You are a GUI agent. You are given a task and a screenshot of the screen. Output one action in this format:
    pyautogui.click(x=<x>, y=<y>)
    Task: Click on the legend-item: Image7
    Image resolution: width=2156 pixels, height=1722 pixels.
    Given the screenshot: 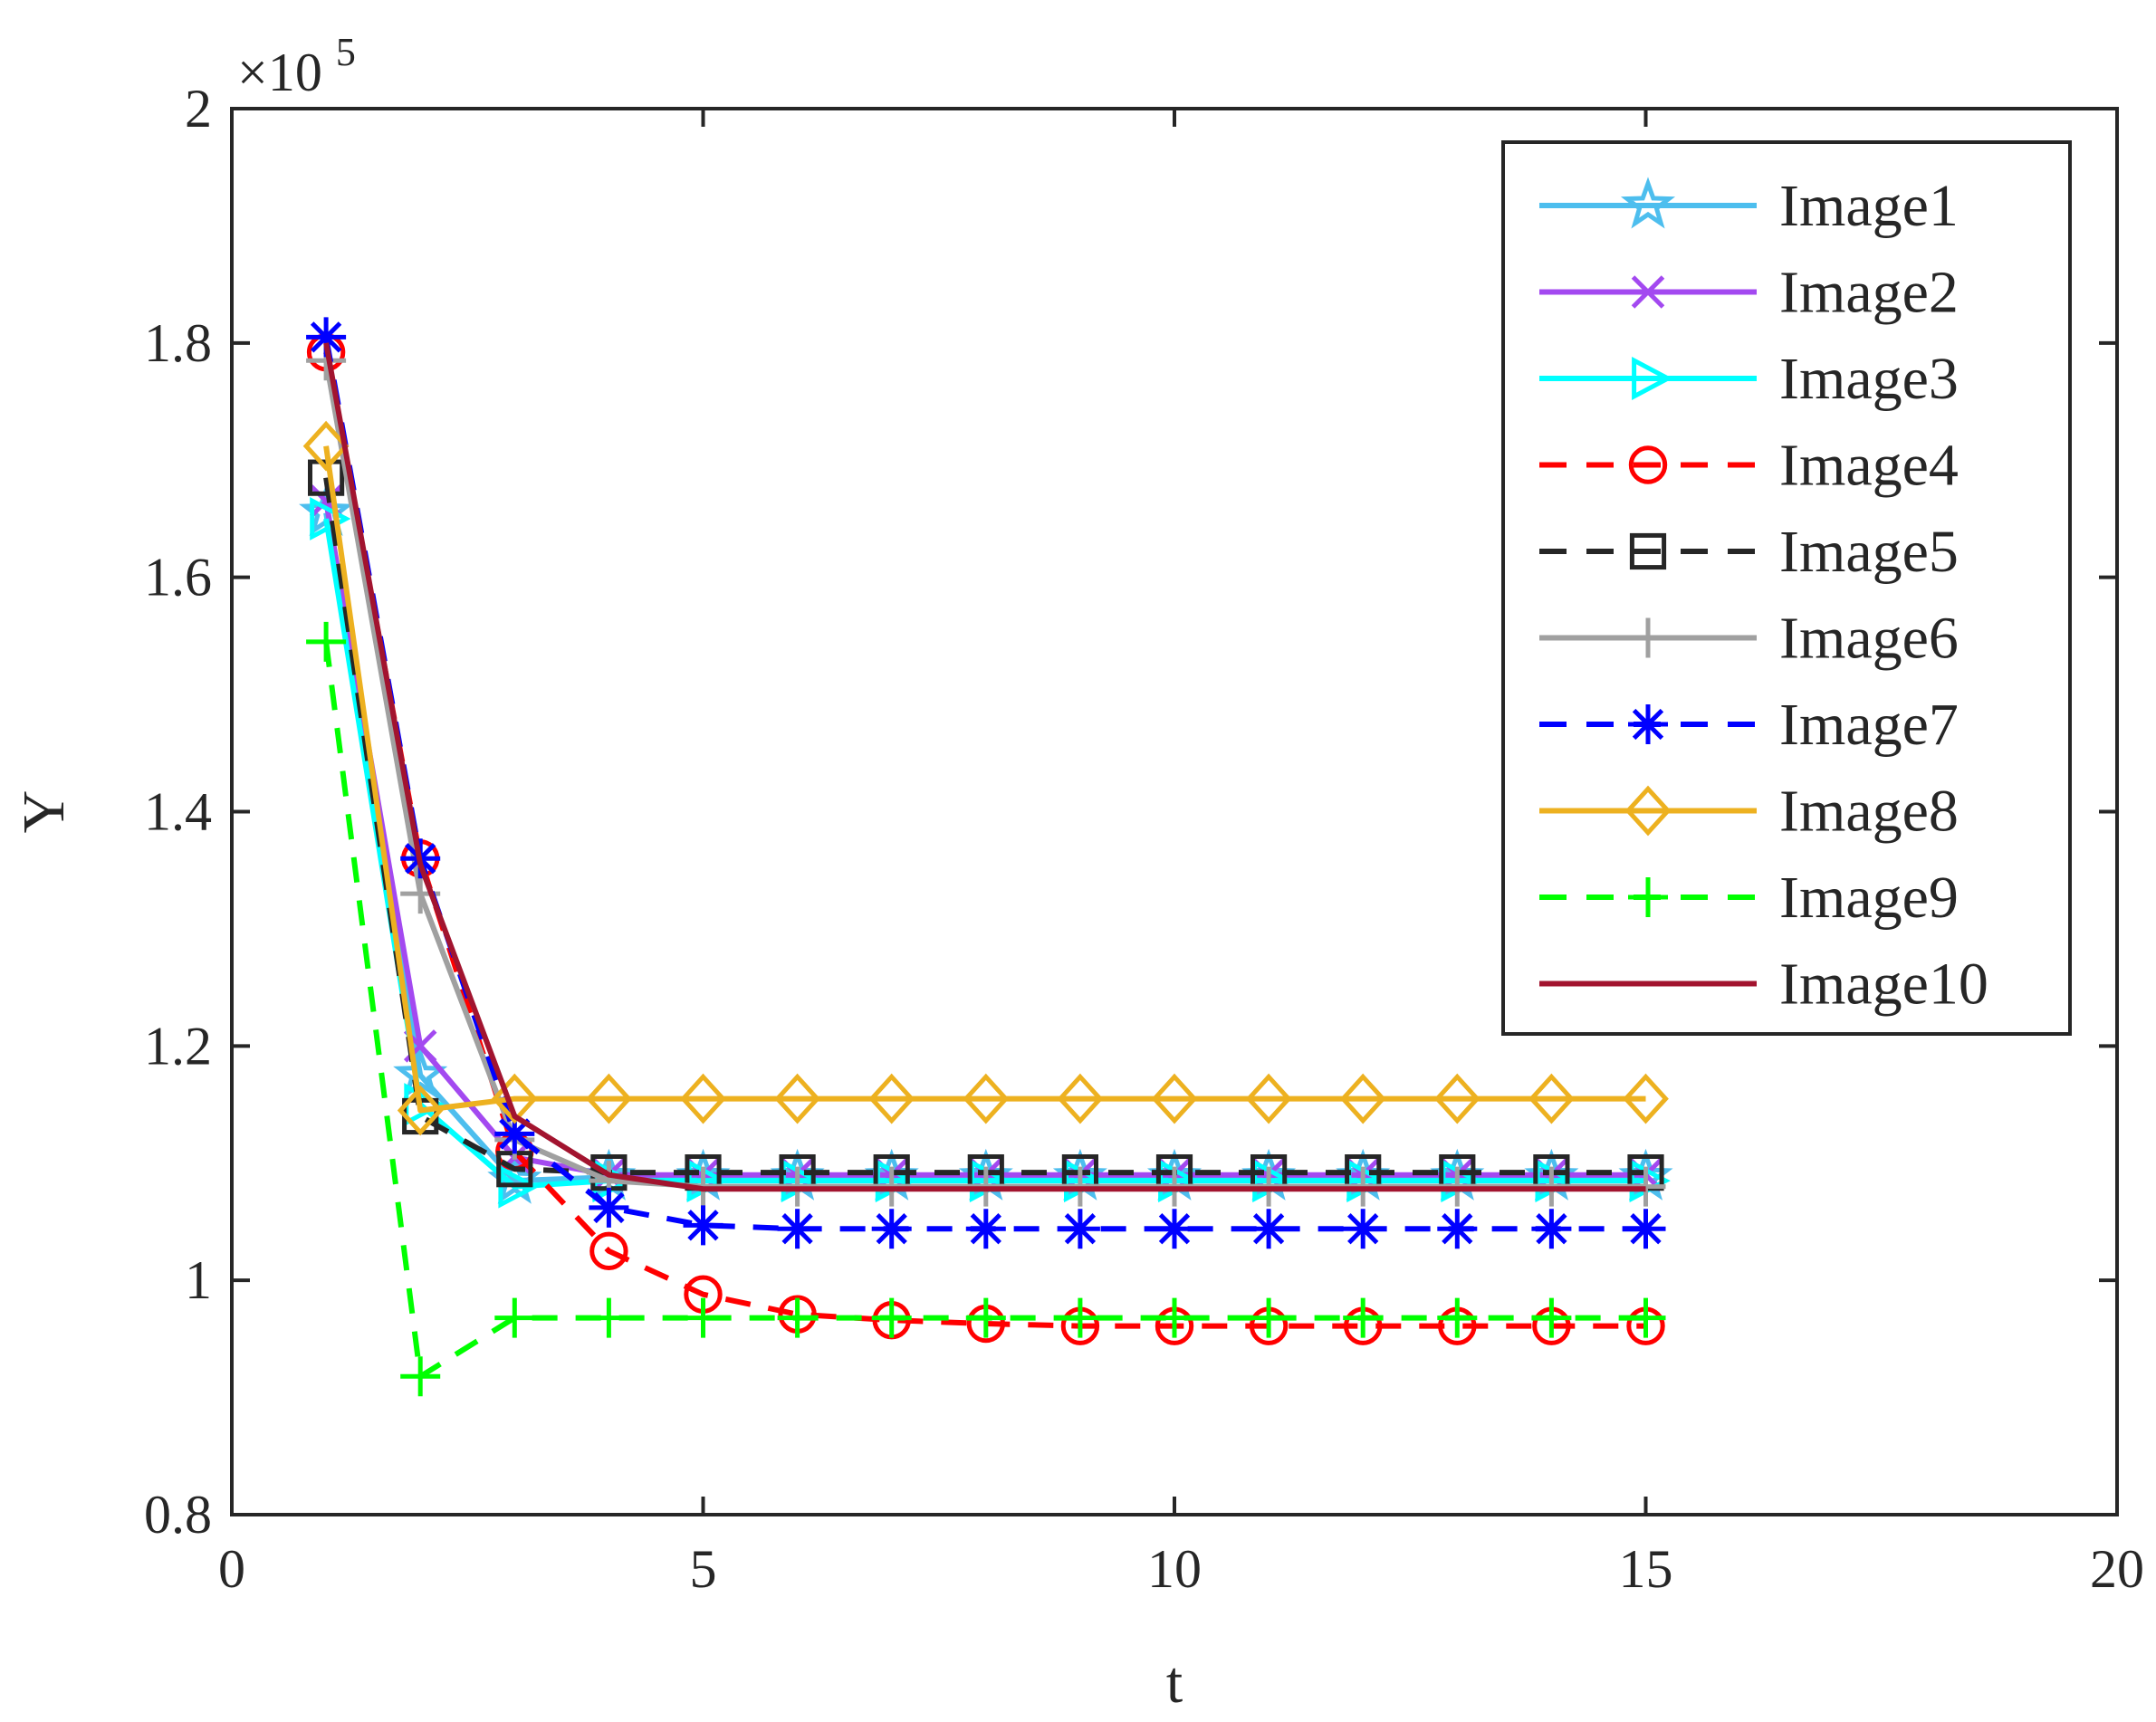 What is the action you would take?
    pyautogui.click(x=1749, y=725)
    